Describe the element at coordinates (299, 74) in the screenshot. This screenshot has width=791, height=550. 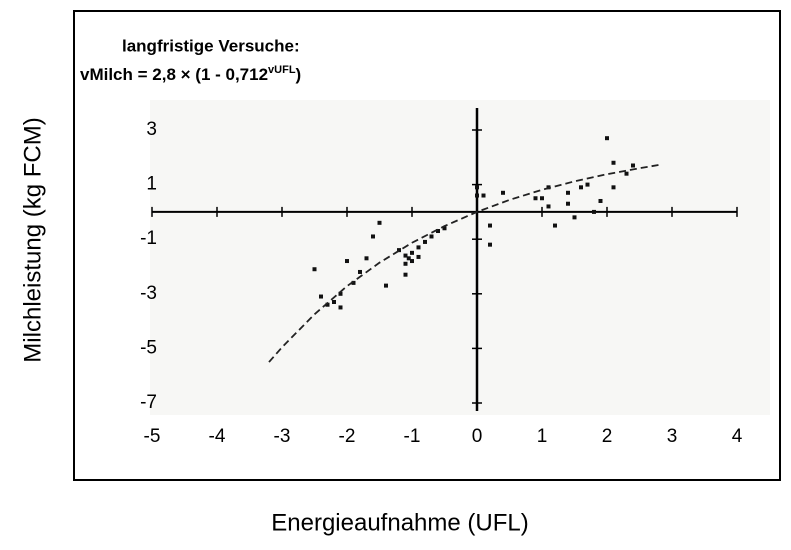
I see `formula-close: )` at that location.